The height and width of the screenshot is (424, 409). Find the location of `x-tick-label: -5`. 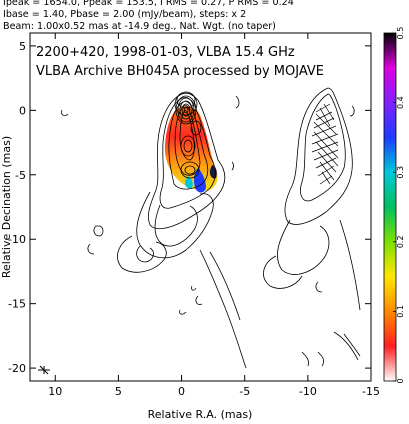

x-tick-label: -5 is located at coordinates (244, 391).